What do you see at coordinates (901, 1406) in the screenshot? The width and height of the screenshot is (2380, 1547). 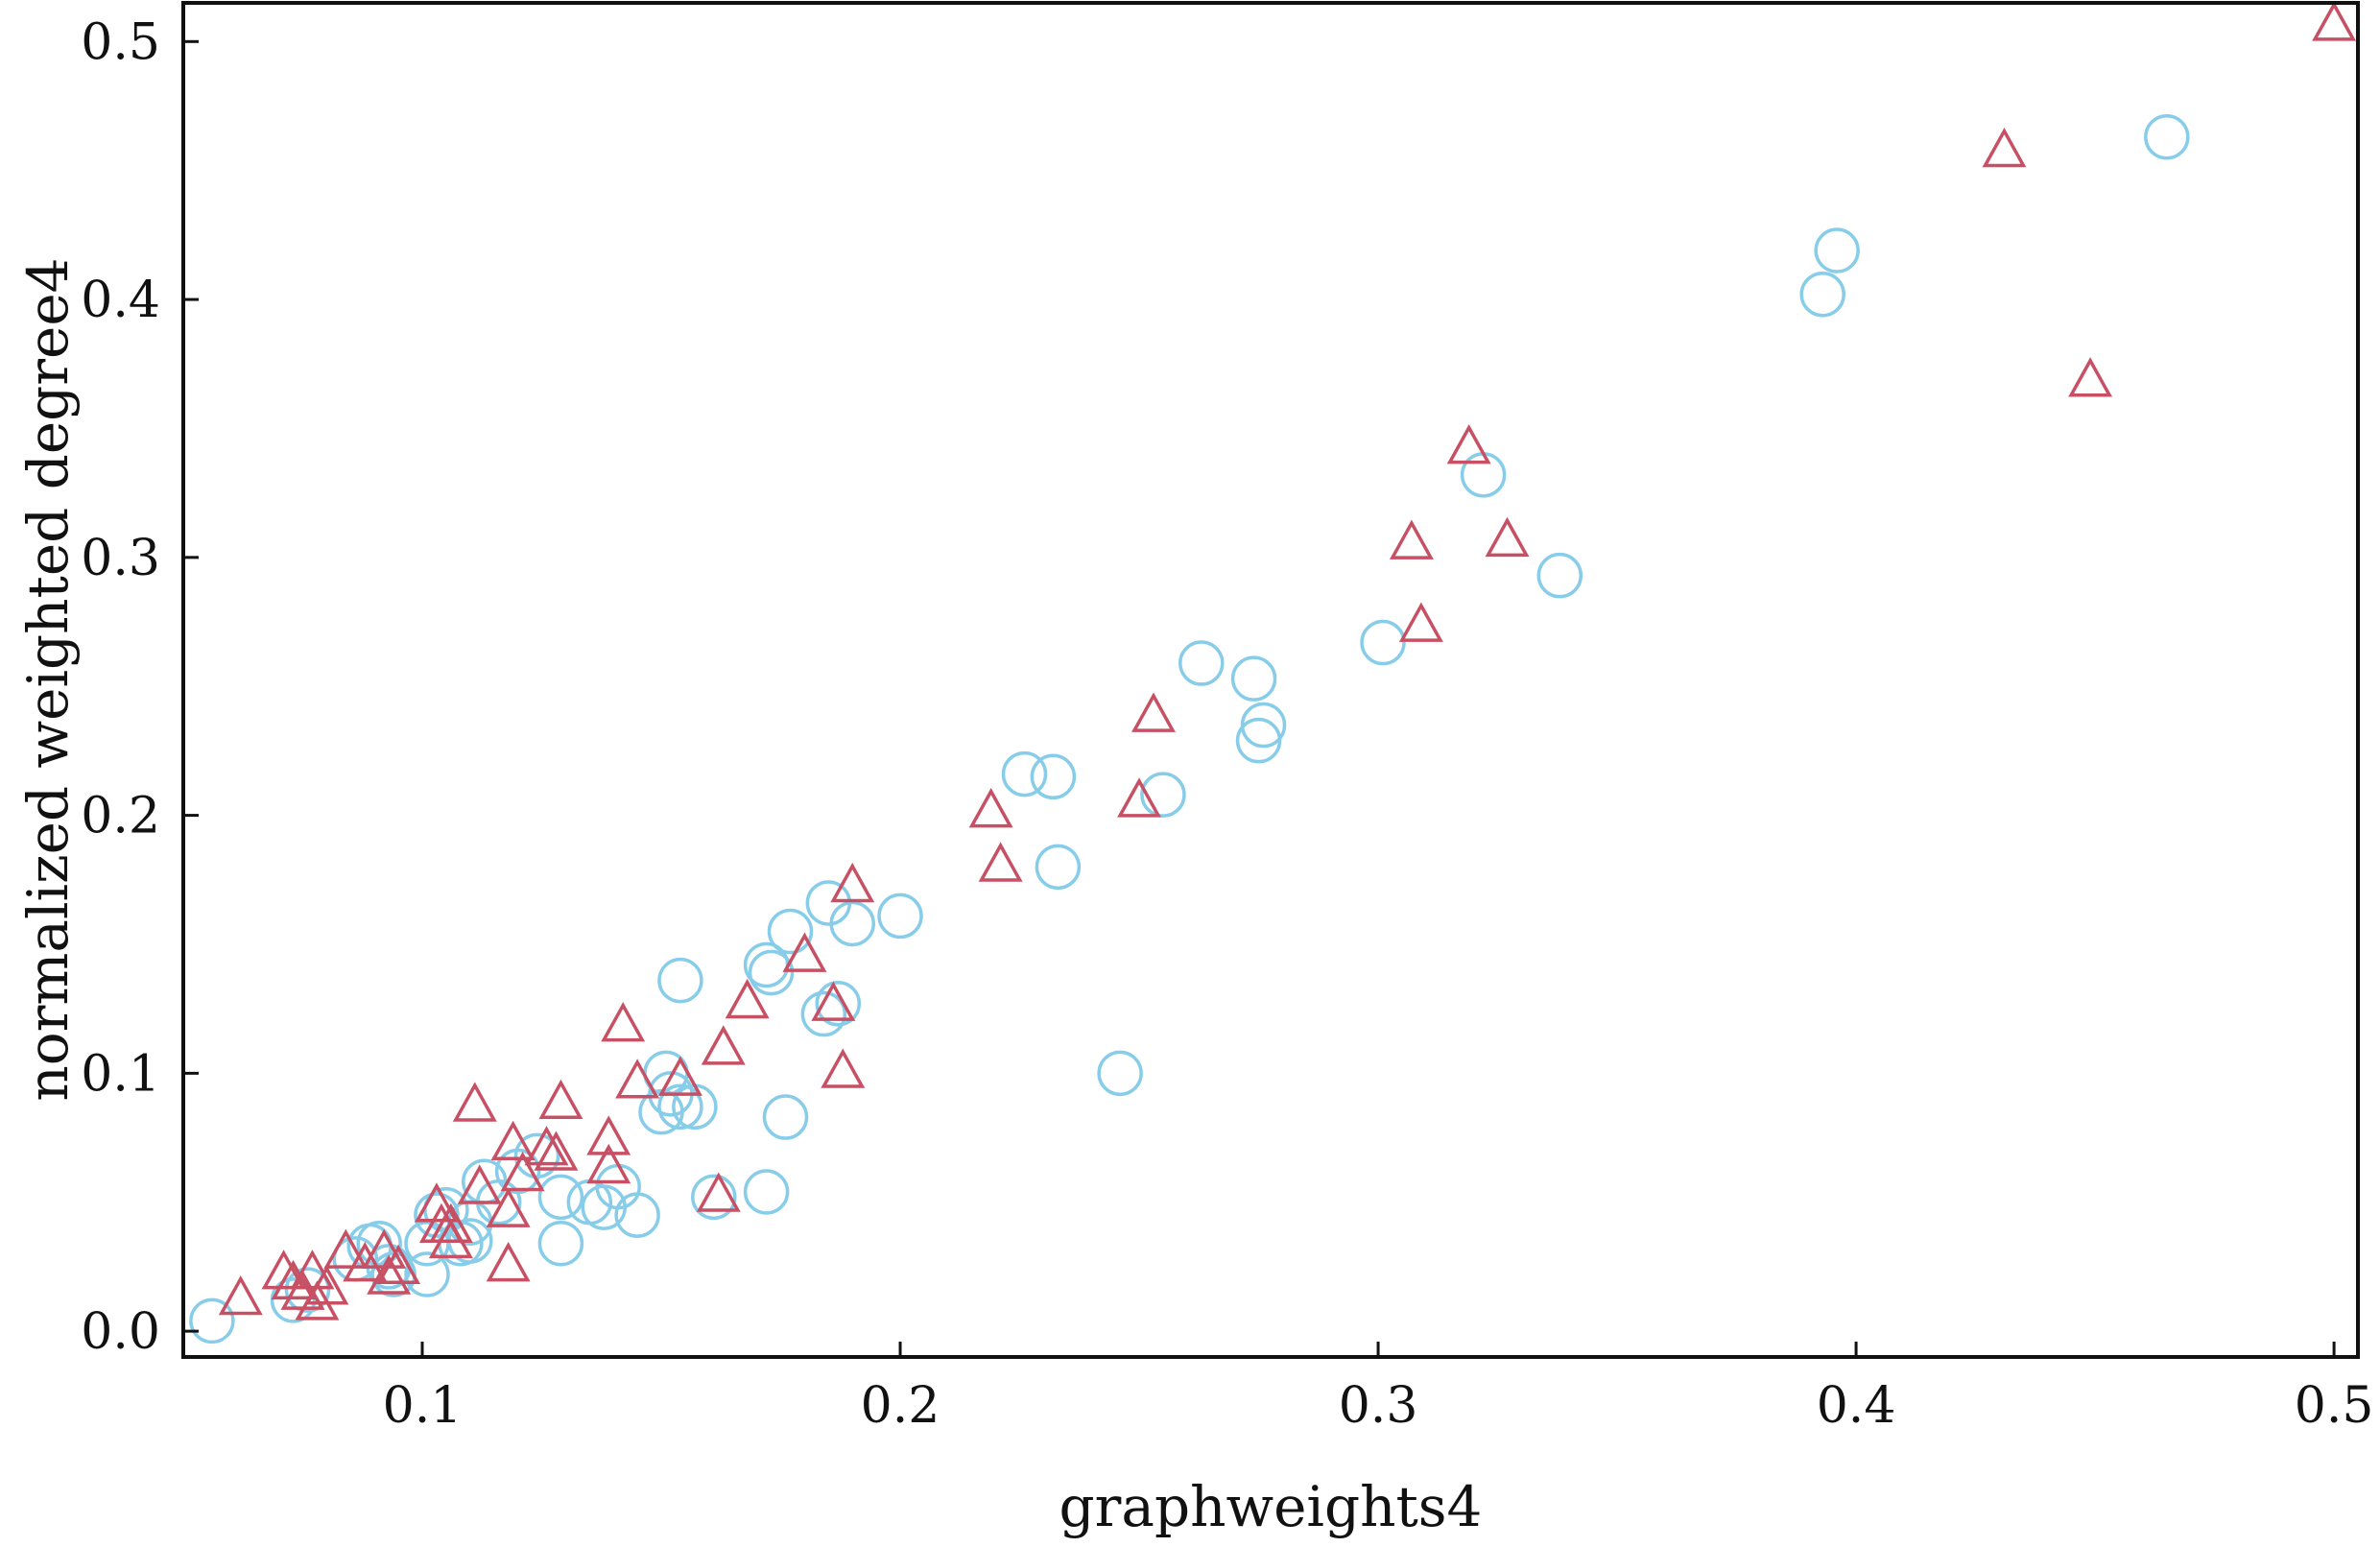 I see `x-tick-label: 0.2` at bounding box center [901, 1406].